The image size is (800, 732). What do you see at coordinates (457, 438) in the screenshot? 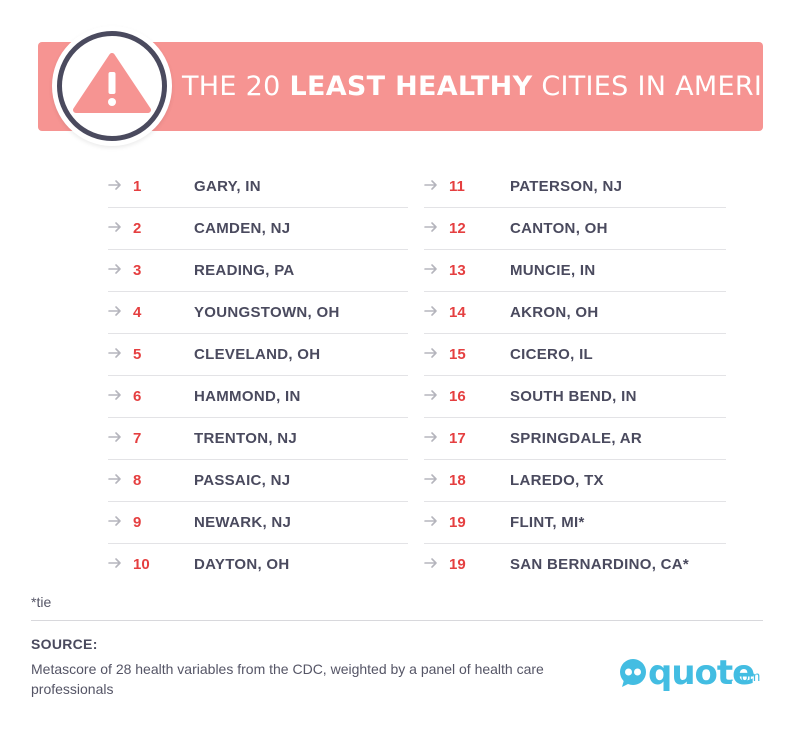
I see `rank-number: 17` at bounding box center [457, 438].